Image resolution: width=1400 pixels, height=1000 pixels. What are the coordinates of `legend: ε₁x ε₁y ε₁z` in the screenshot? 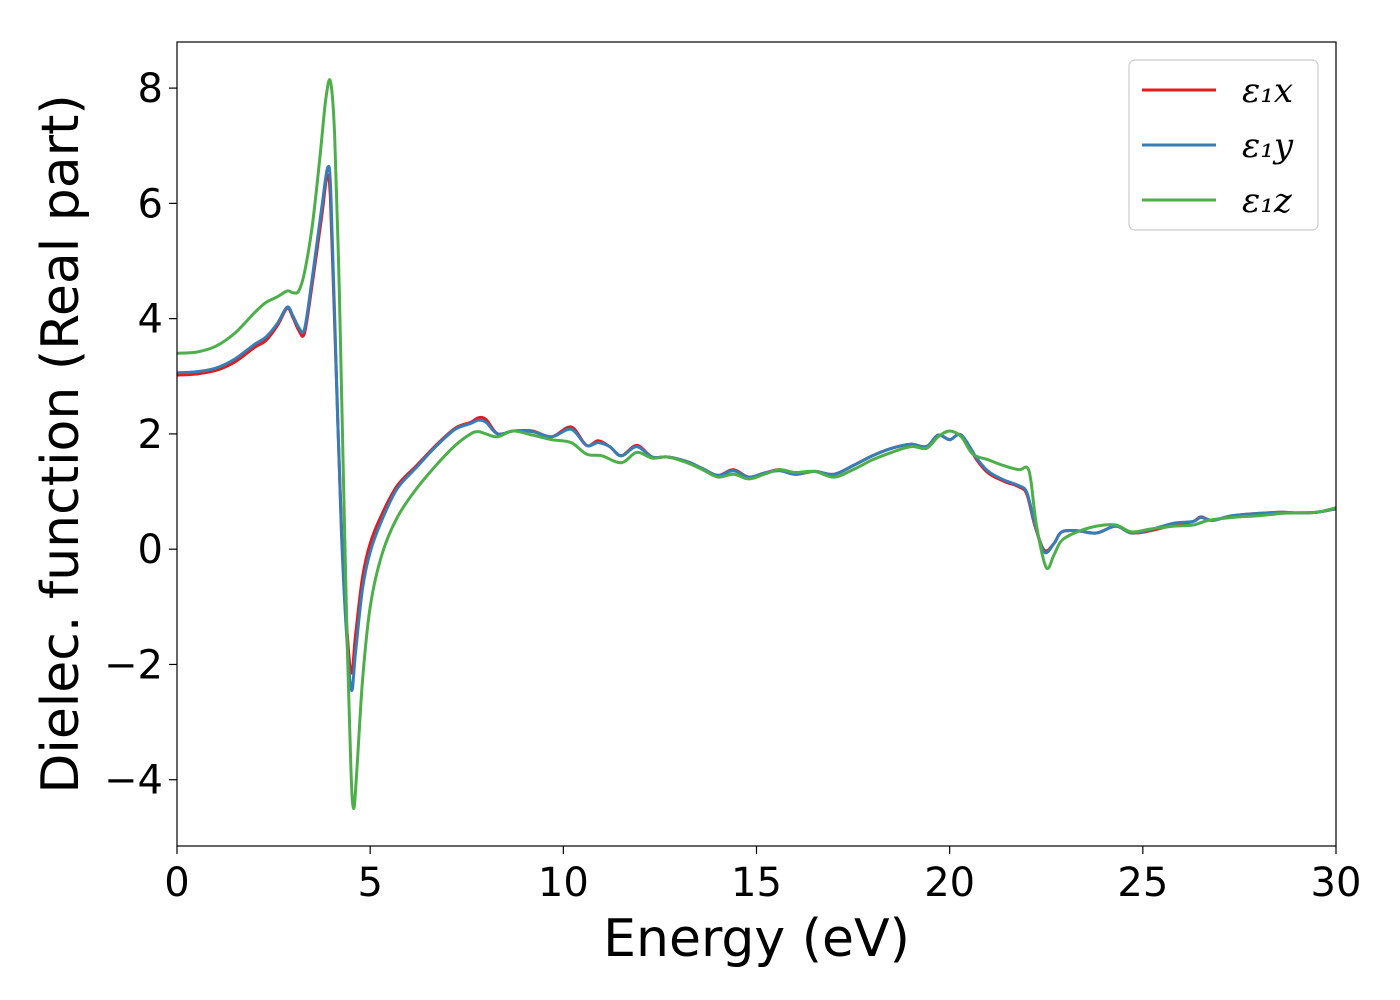 It's located at (1223, 145).